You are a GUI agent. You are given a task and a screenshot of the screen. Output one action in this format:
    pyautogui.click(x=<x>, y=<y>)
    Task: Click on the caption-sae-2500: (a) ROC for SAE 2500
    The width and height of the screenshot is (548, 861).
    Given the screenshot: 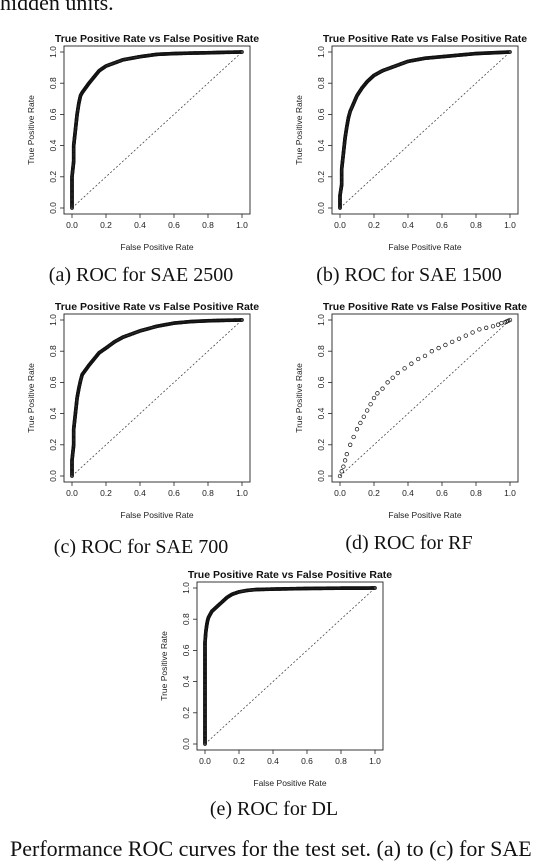 What is the action you would take?
    pyautogui.click(x=141, y=275)
    